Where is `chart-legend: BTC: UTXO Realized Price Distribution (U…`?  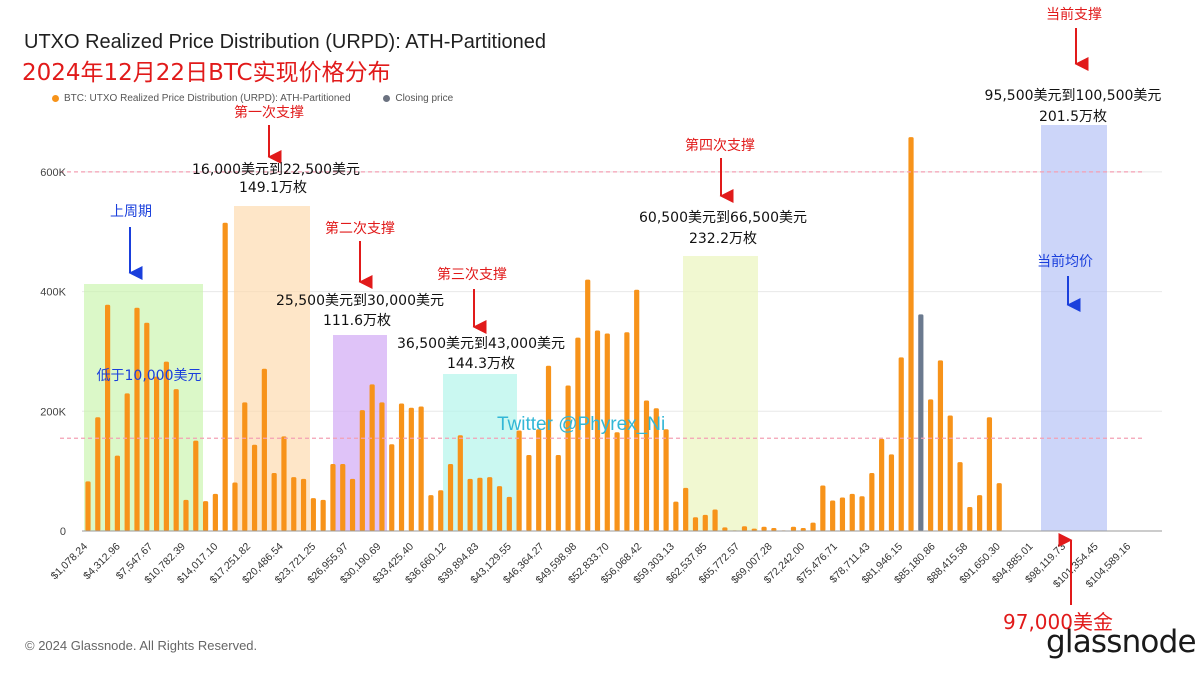 chart-legend: BTC: UTXO Realized Price Distribution (U… is located at coordinates (267, 100).